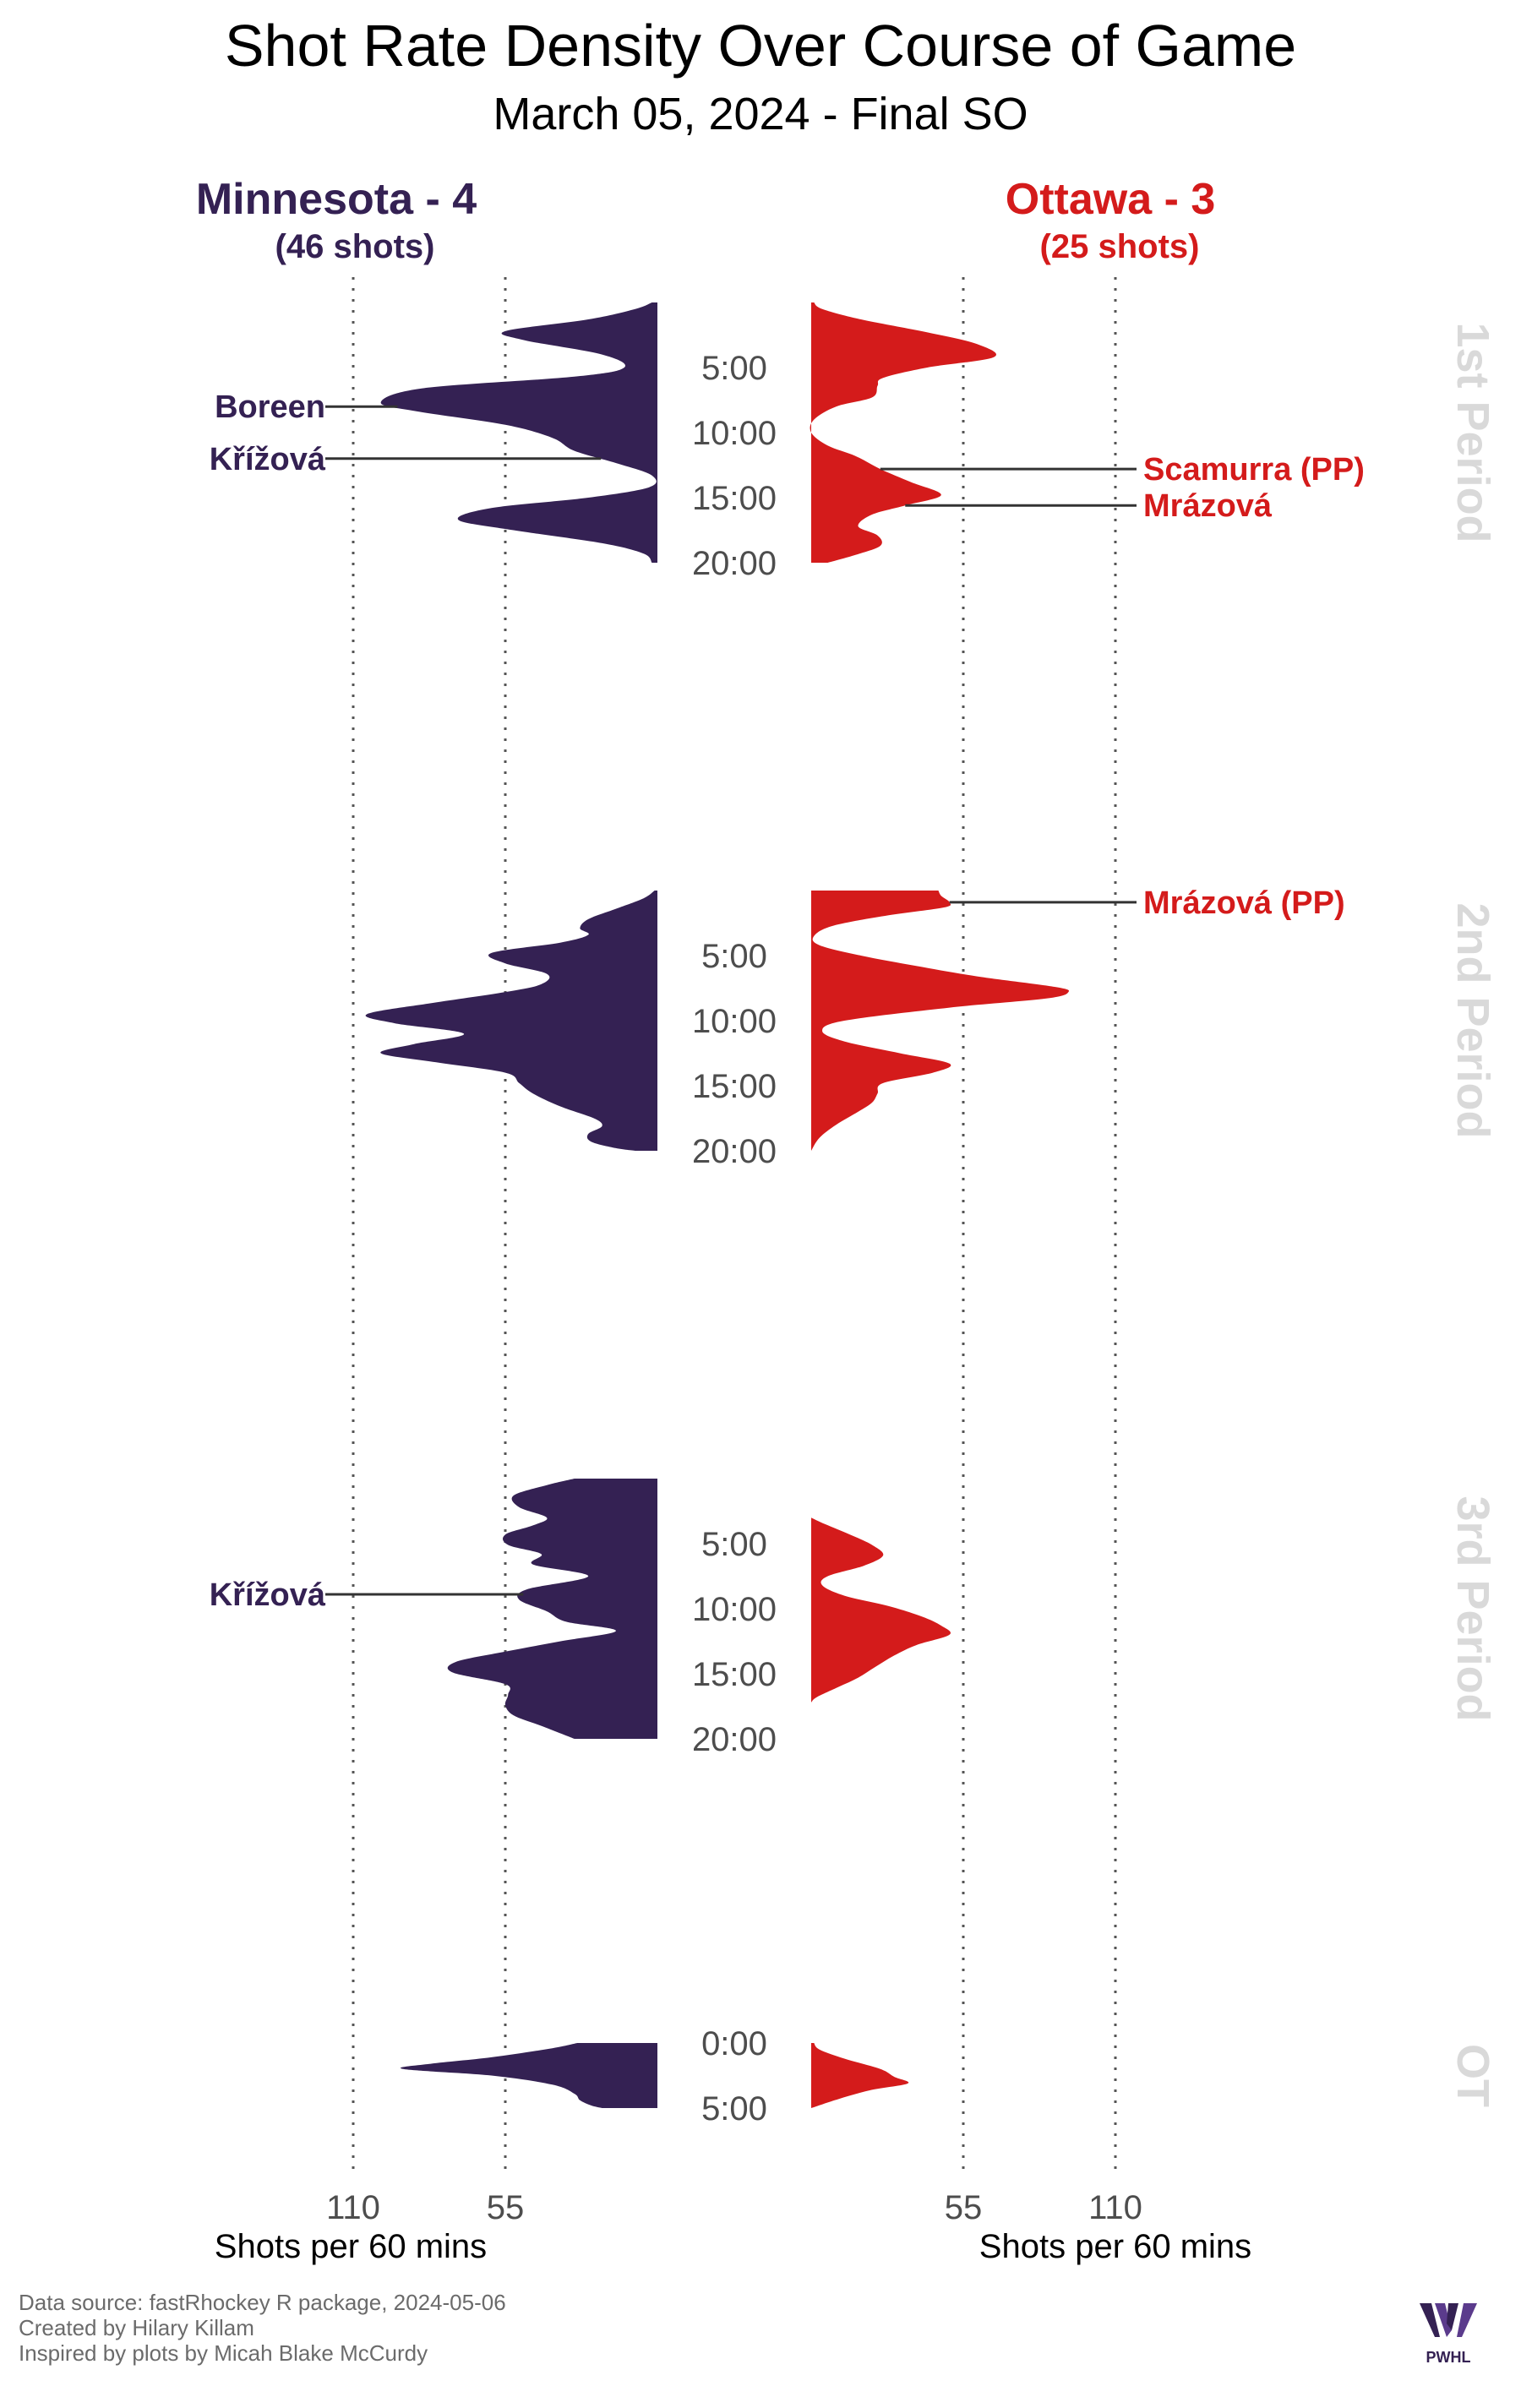 This screenshot has height=2408, width=1521. What do you see at coordinates (964, 2207) in the screenshot?
I see `right-x-tick-55: 55` at bounding box center [964, 2207].